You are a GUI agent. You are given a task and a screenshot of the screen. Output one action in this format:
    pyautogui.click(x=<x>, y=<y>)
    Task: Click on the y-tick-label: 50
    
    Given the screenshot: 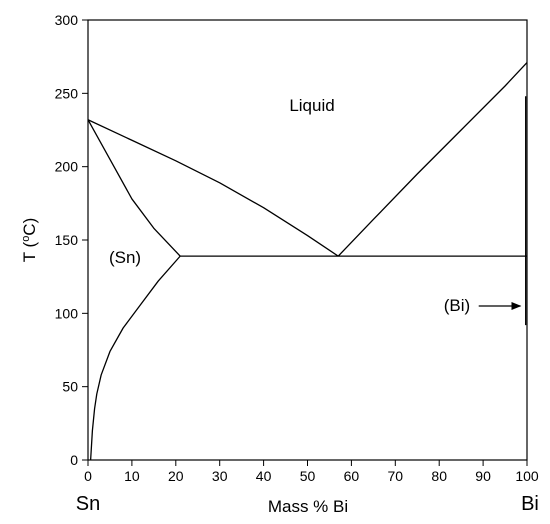 What is the action you would take?
    pyautogui.click(x=70, y=387)
    